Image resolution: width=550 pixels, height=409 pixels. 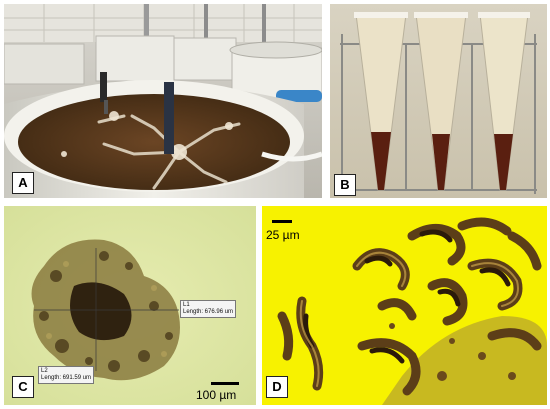 What do you see at coordinates (23, 183) in the screenshot?
I see `panel-a-label: A` at bounding box center [23, 183].